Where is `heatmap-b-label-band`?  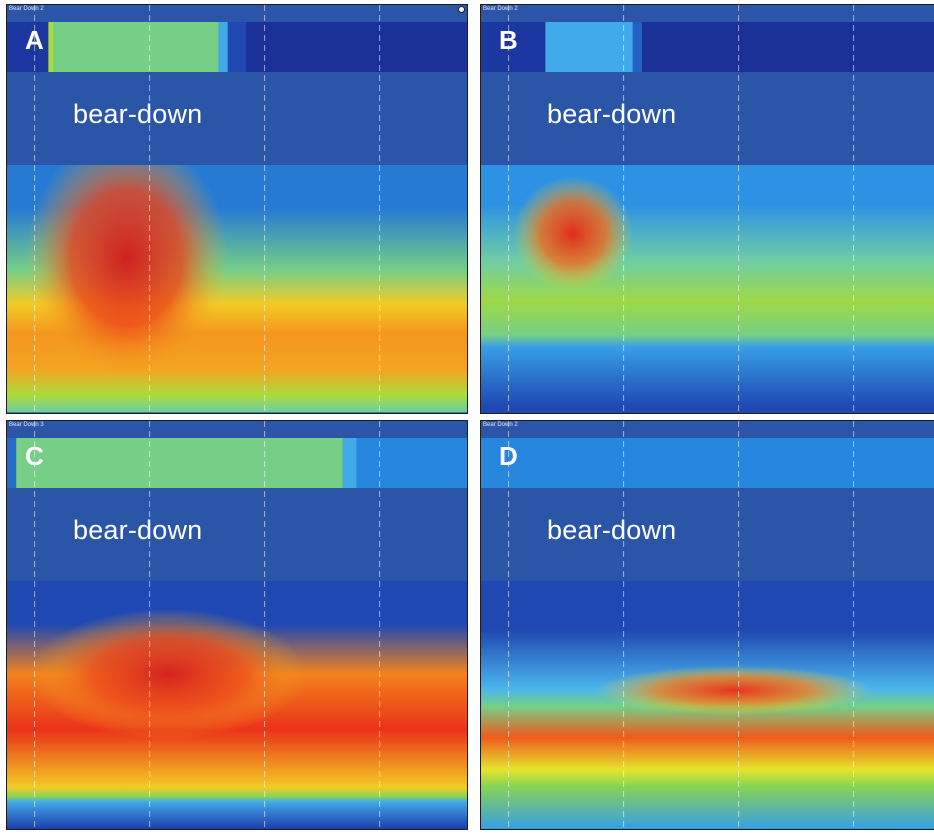
heatmap-b-label-band is located at coordinates (707, 118).